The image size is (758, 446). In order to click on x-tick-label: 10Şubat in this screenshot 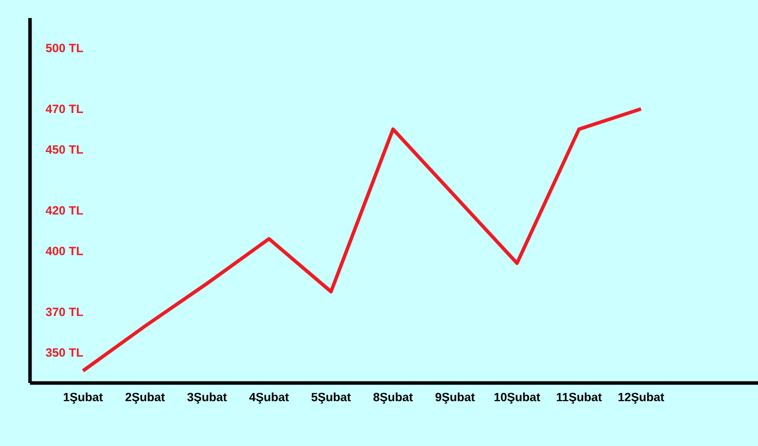, I will do `click(517, 398)`.